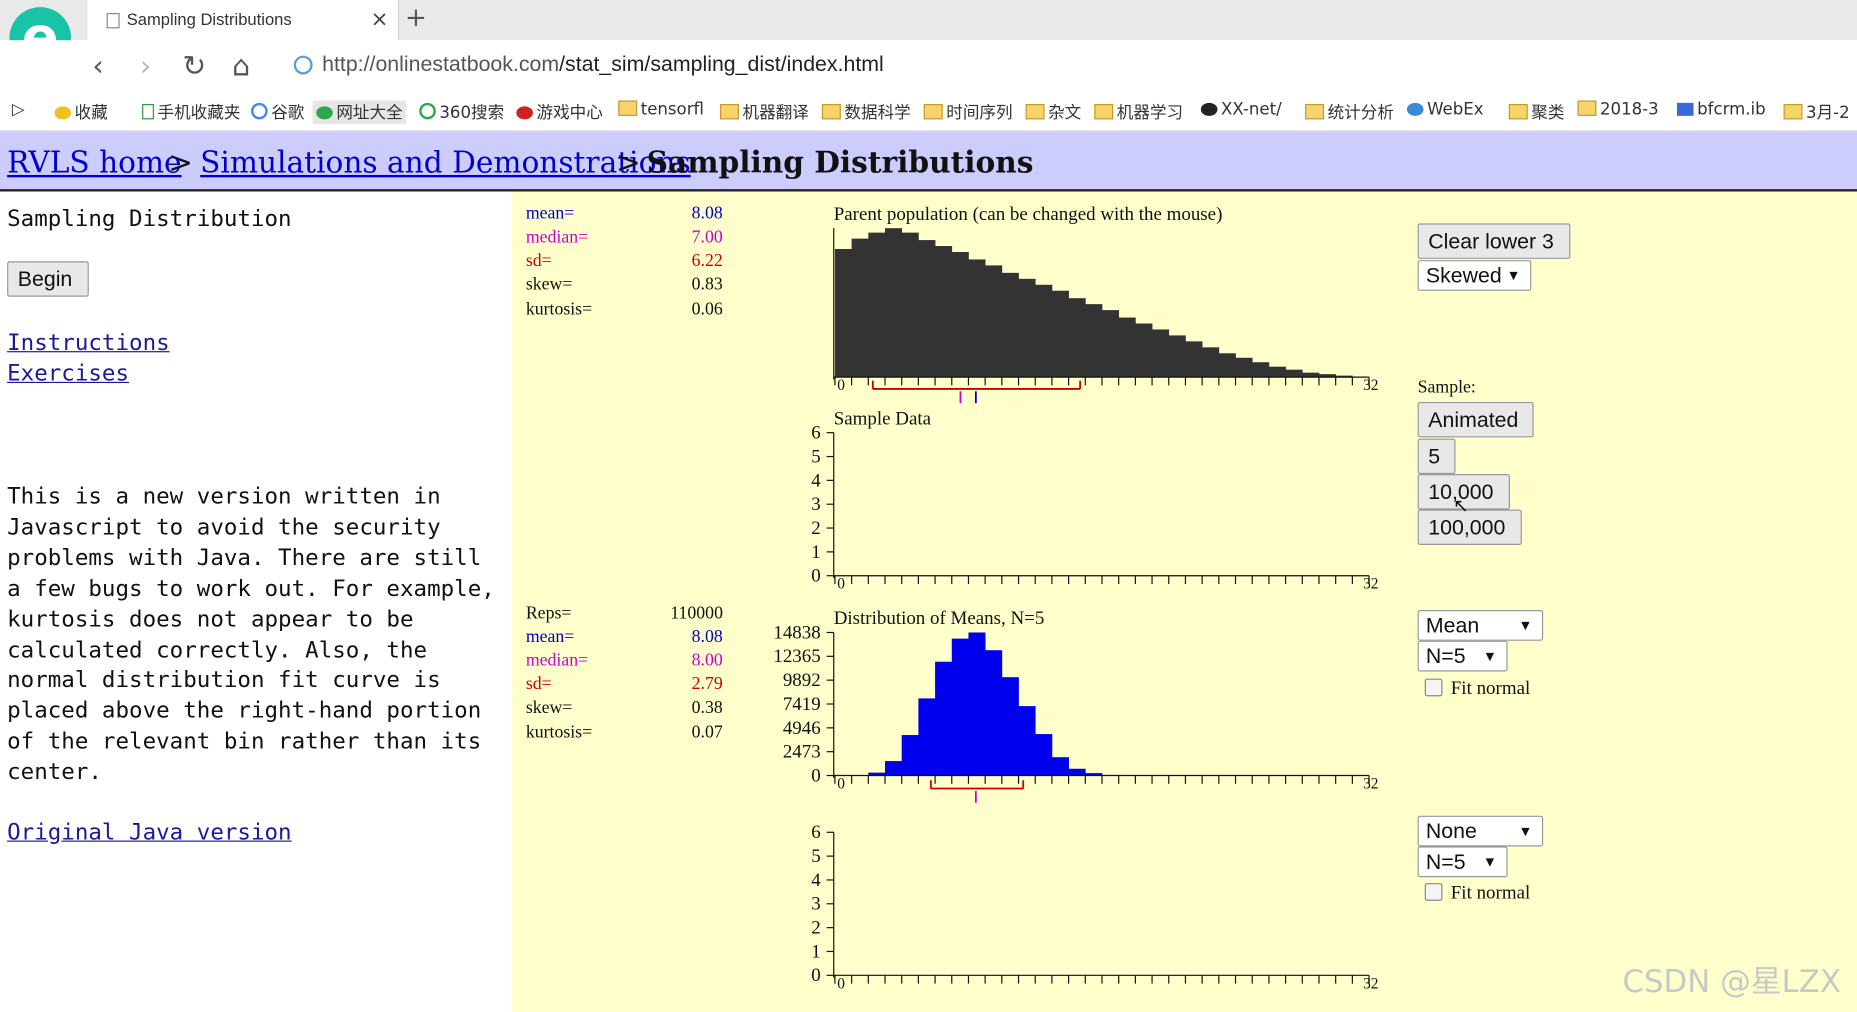 The height and width of the screenshot is (1012, 1857). I want to click on clear-lower-3-button: Clear lower 3, so click(1494, 241).